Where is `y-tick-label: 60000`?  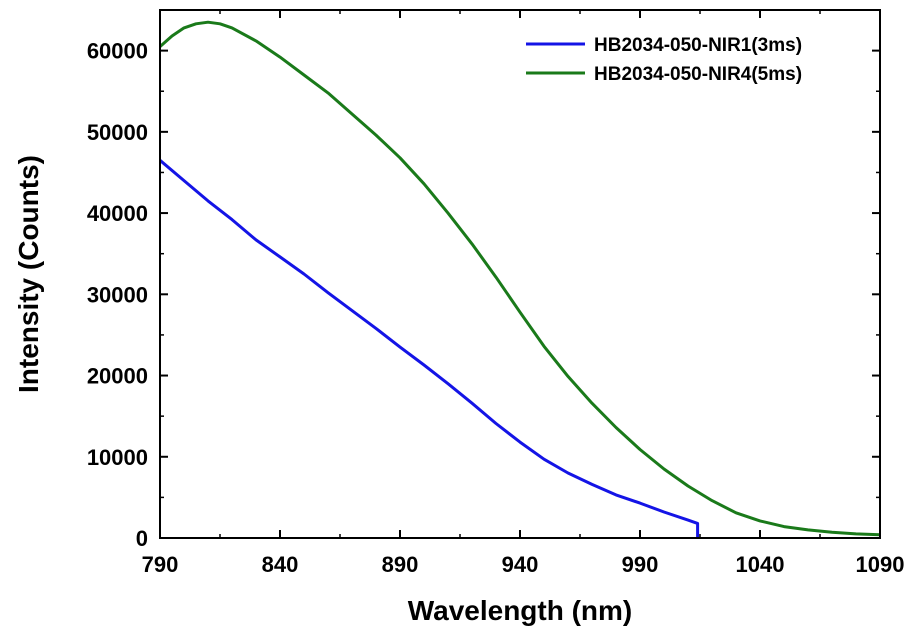
y-tick-label: 60000 is located at coordinates (117, 51).